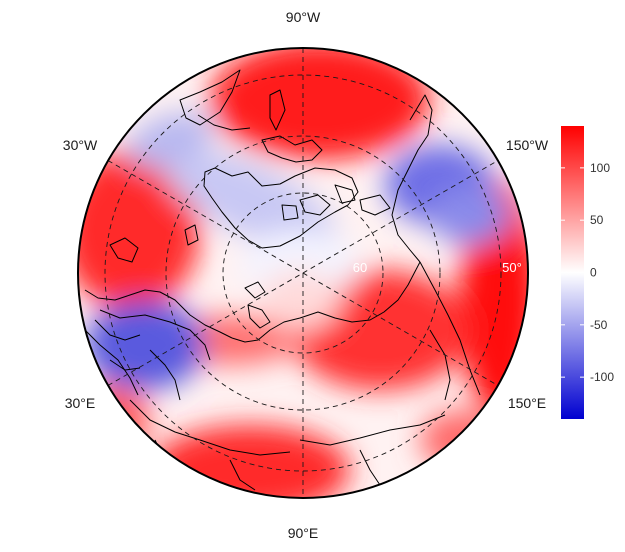  What do you see at coordinates (80, 403) in the screenshot?
I see `longitude-label-lower-left: 30°E` at bounding box center [80, 403].